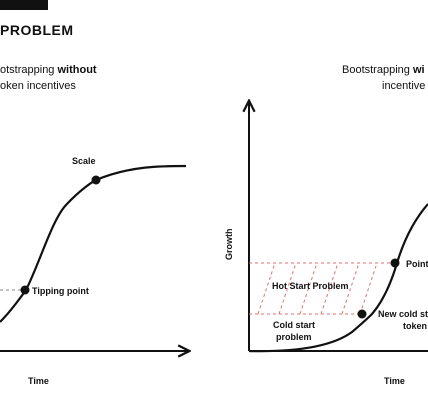  What do you see at coordinates (404, 86) in the screenshot?
I see `right-title-line2: incentive` at bounding box center [404, 86].